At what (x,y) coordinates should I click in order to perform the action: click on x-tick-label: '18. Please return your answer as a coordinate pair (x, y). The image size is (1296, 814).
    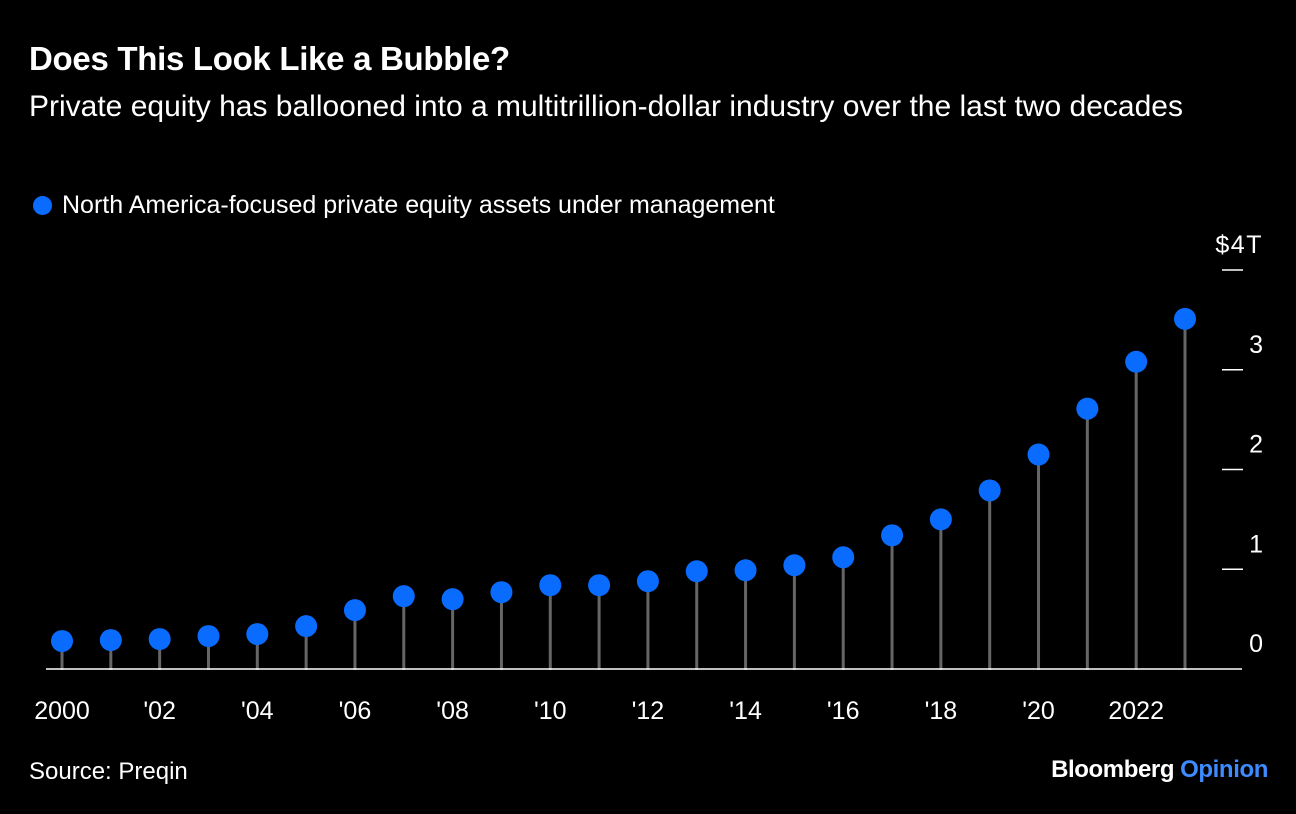
    Looking at the image, I should click on (941, 711).